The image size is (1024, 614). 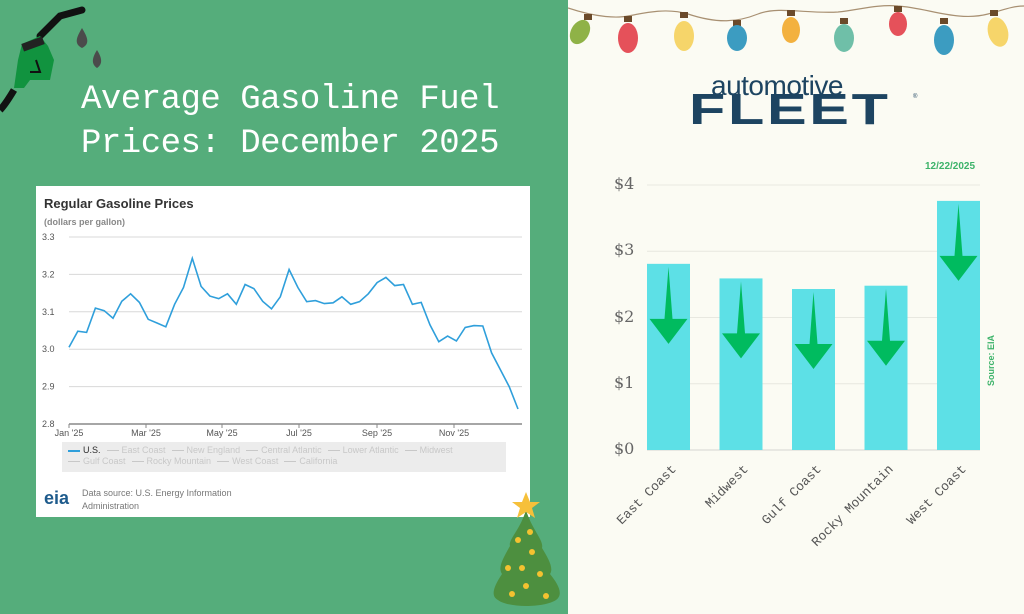 What do you see at coordinates (48, 274) in the screenshot?
I see `y-tick-label: 3.2` at bounding box center [48, 274].